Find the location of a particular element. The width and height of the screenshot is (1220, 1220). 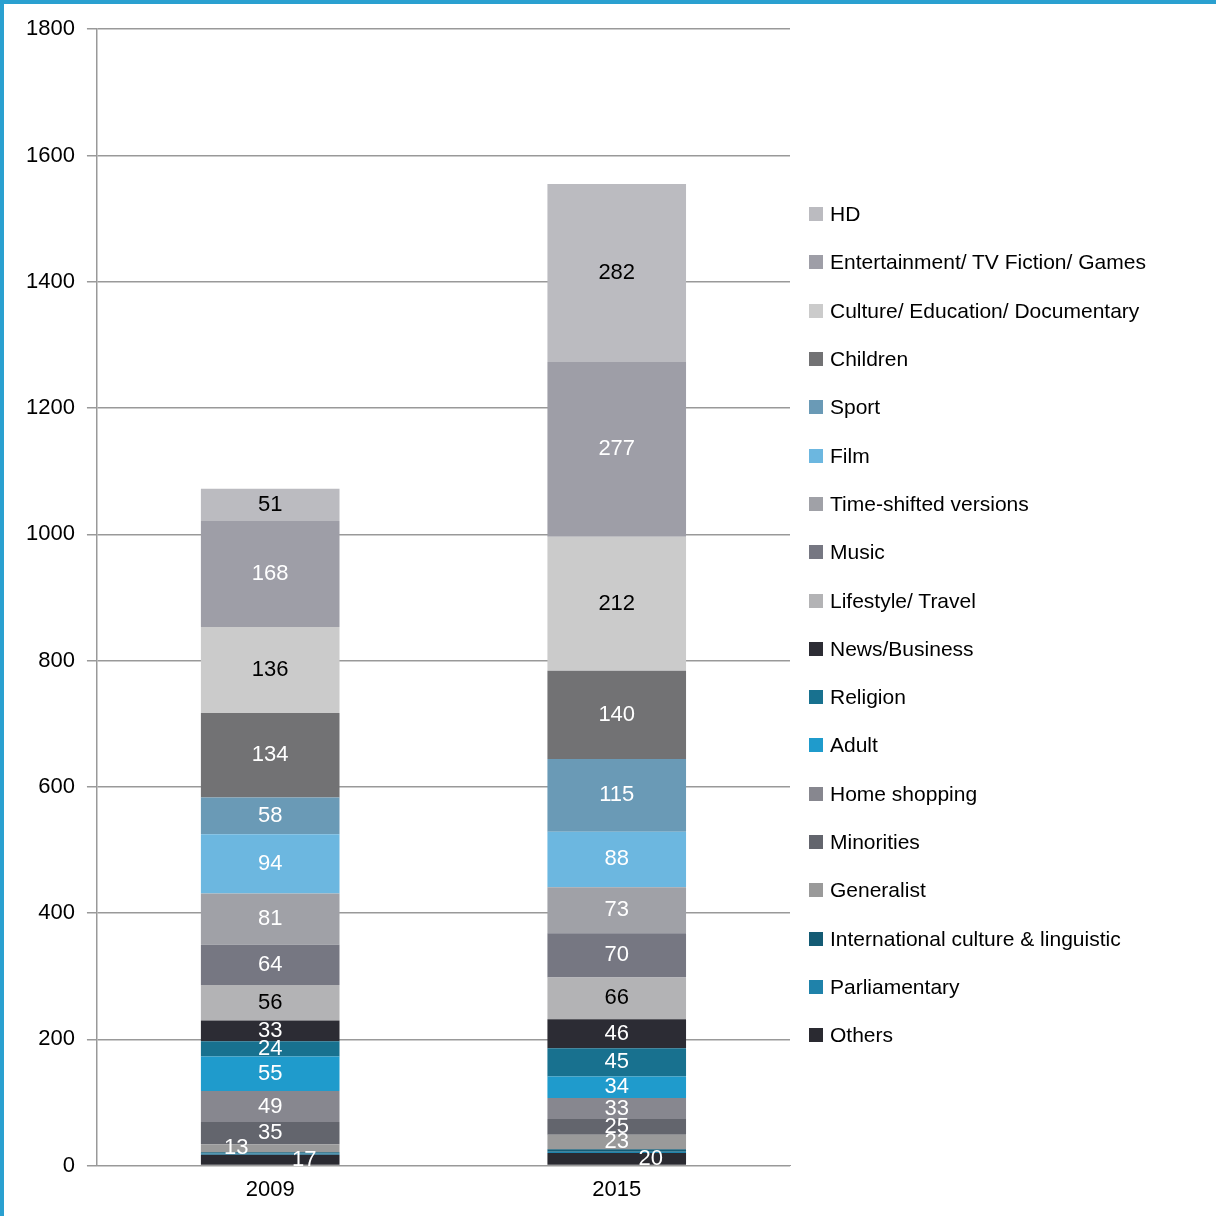

legend-label: Film is located at coordinates (850, 455).